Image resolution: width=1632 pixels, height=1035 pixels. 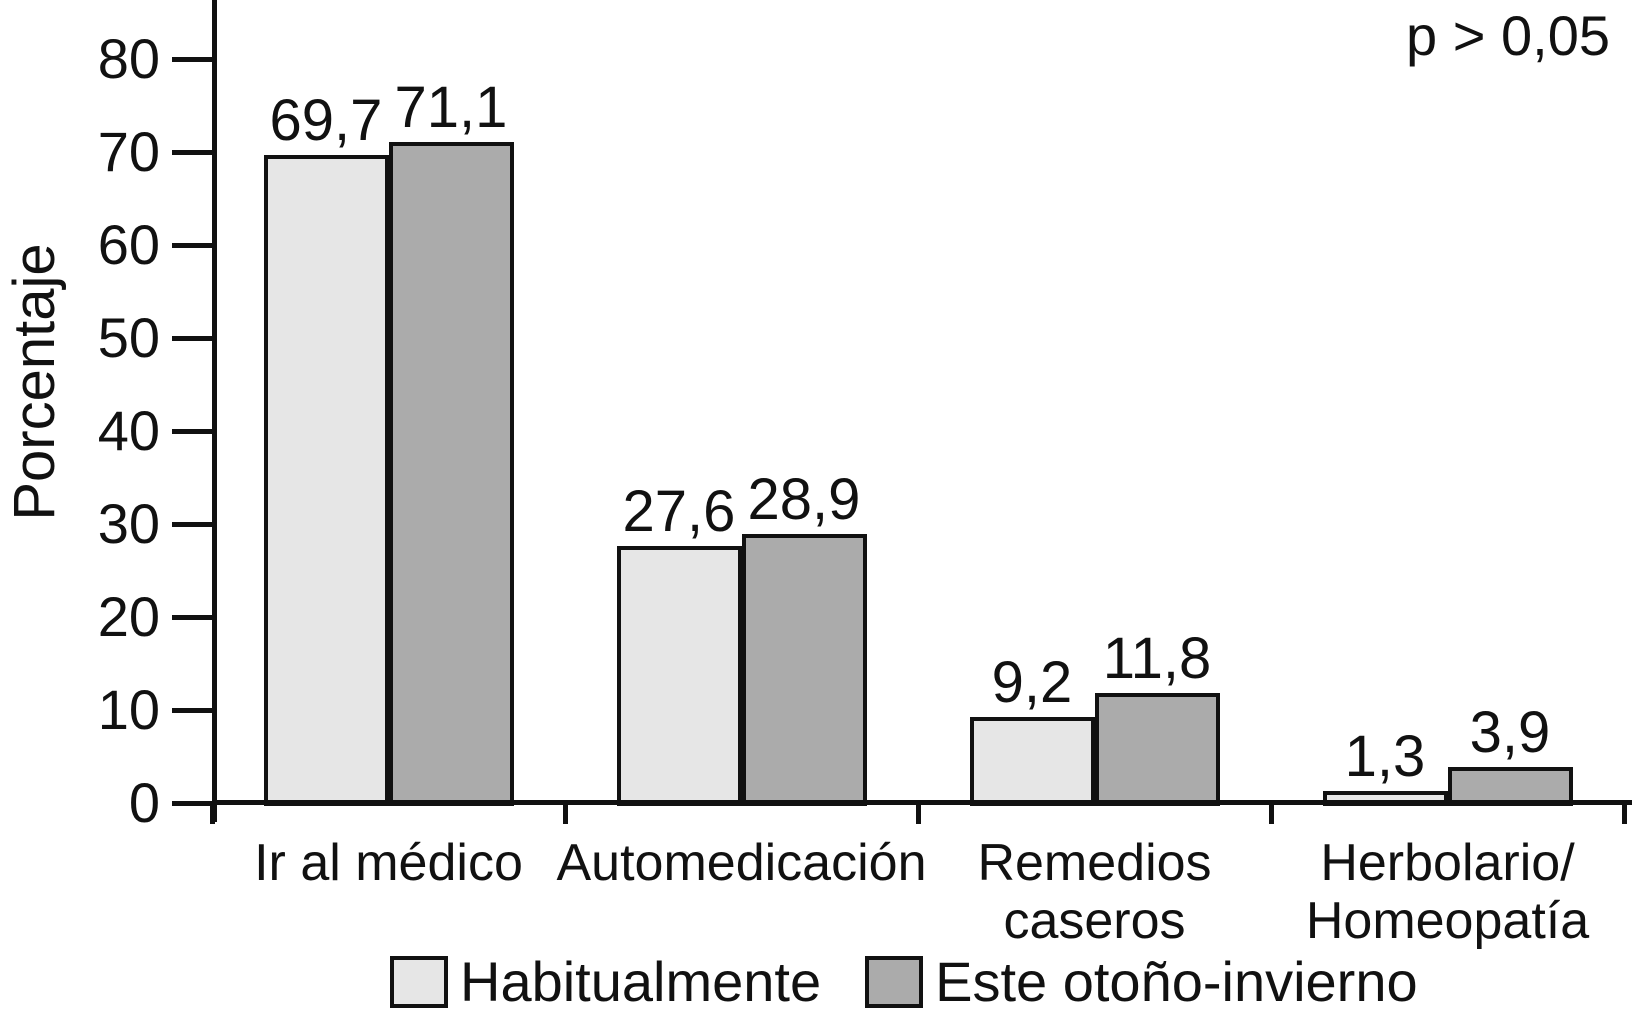 I want to click on bar-value-label: 3,9, so click(x=1510, y=732).